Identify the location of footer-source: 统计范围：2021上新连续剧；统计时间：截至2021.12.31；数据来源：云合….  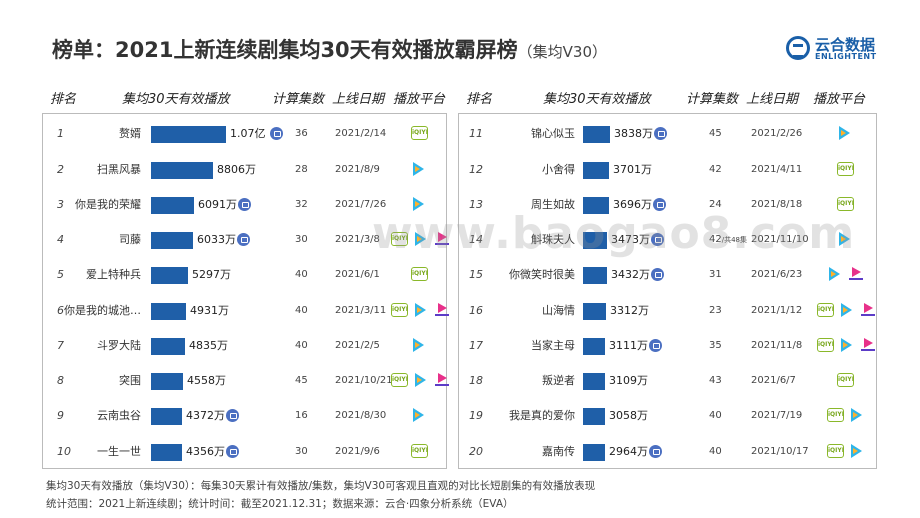
(280, 504).